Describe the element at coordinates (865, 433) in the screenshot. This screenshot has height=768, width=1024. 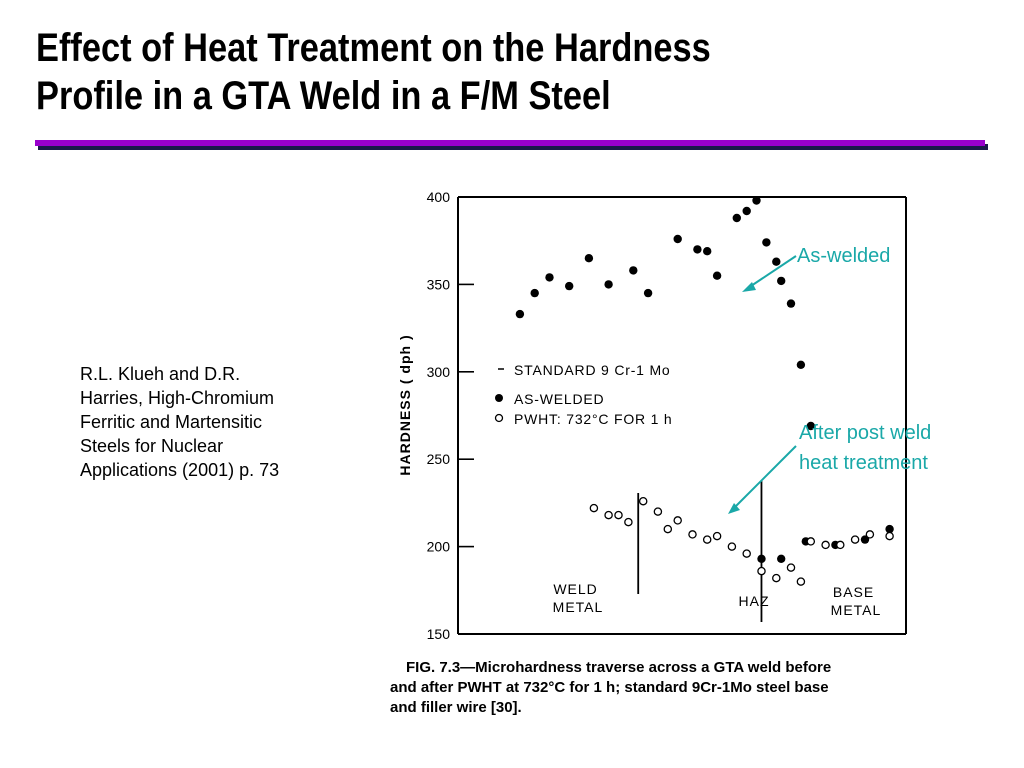
I see `annotation-pwht-line-1: After post weld` at that location.